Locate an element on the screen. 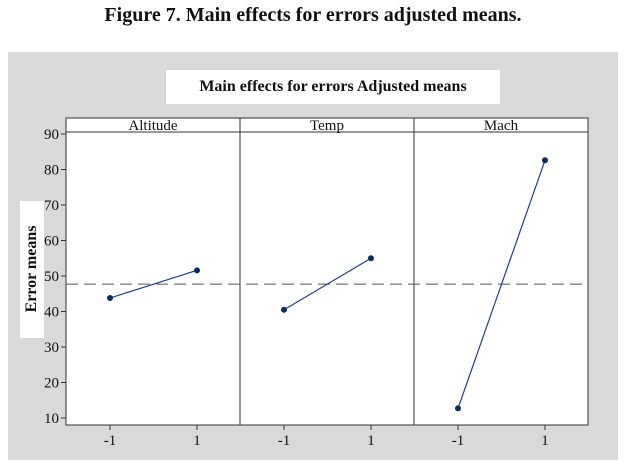  y-axis-label-box is located at coordinates (32, 269).